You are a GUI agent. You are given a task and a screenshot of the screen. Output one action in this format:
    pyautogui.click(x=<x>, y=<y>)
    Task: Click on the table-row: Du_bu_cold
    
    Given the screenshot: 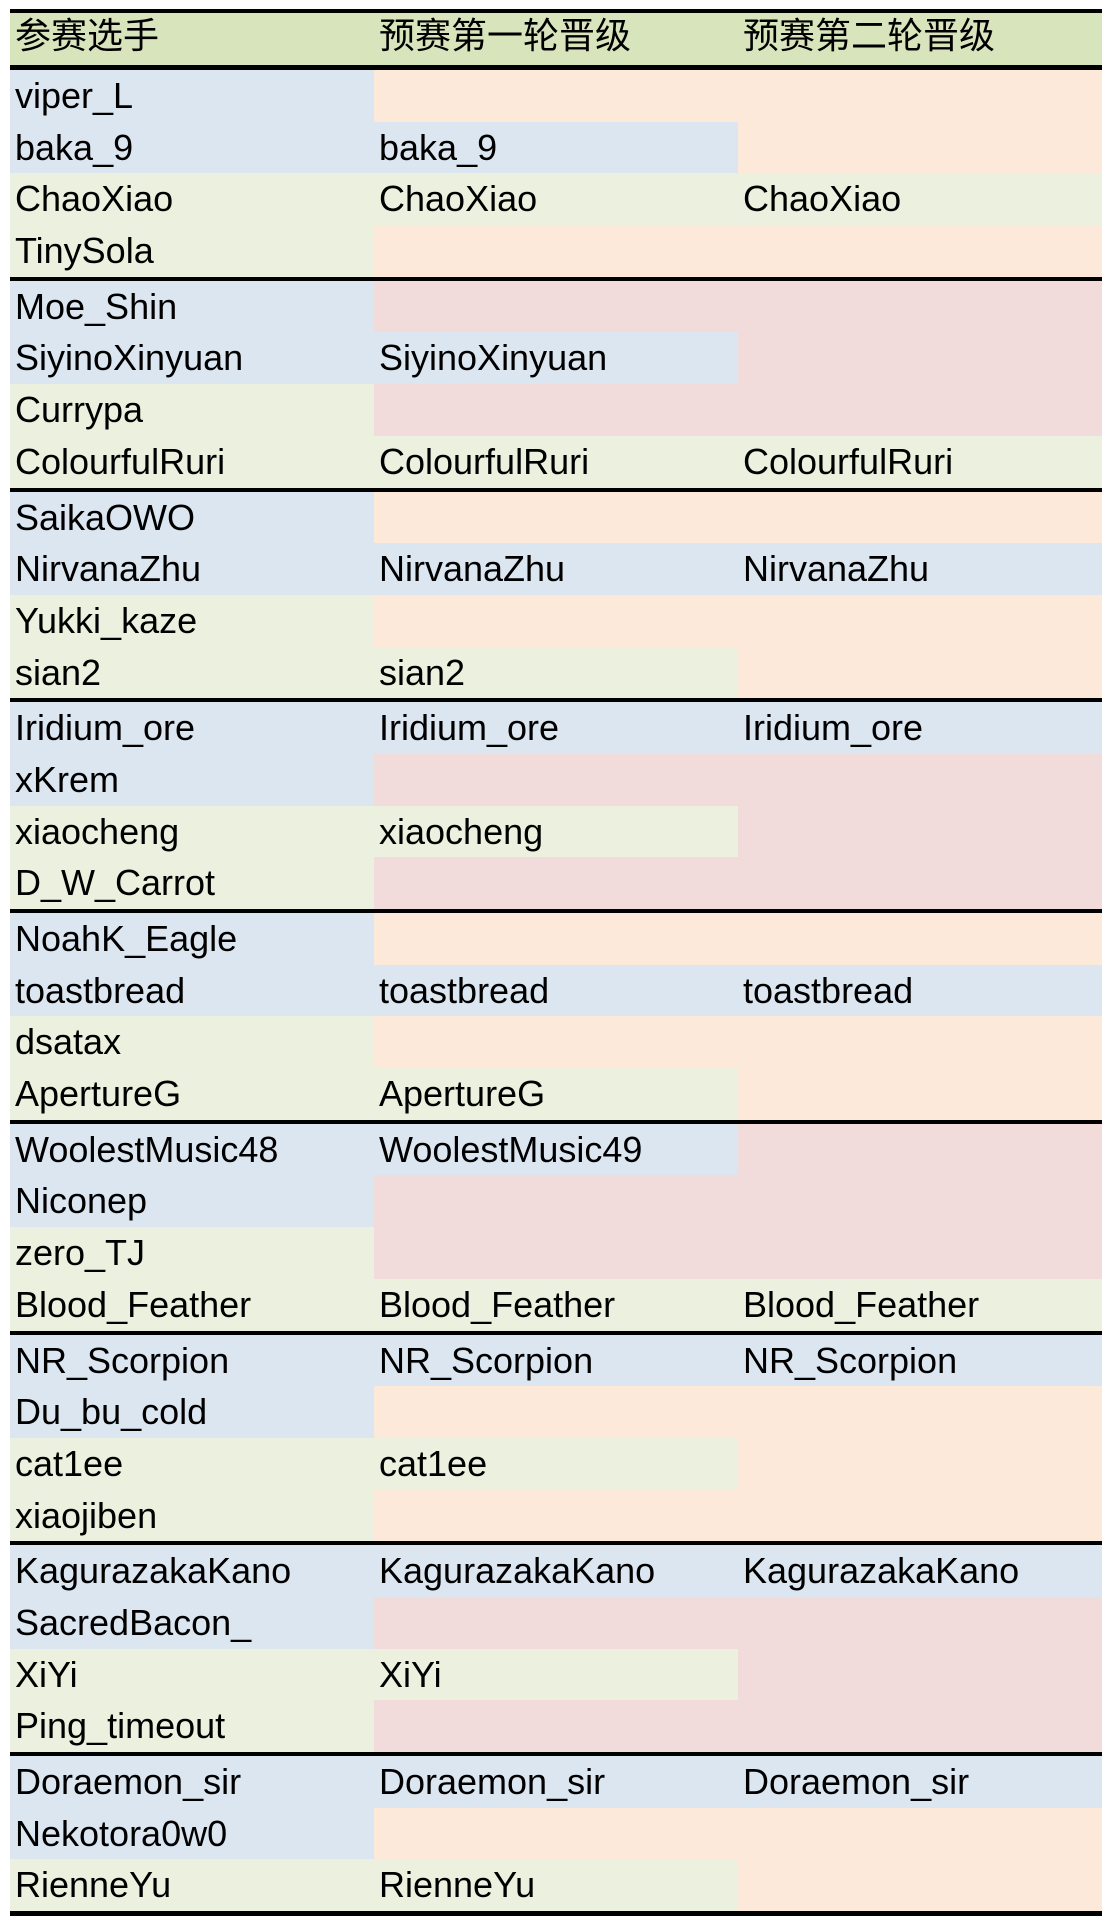 What is the action you would take?
    pyautogui.click(x=556, y=1412)
    